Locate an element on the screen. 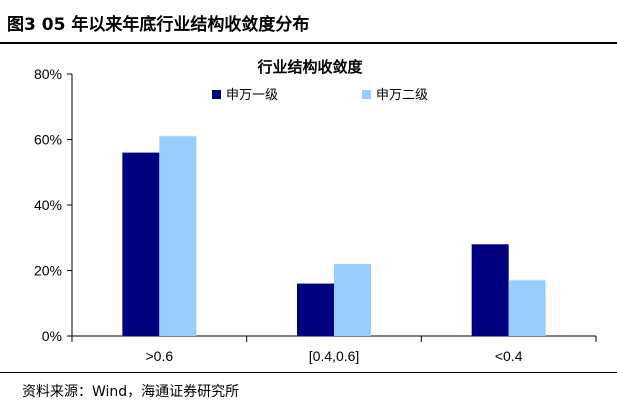 This screenshot has width=617, height=413. footer-rule is located at coordinates (308, 372).